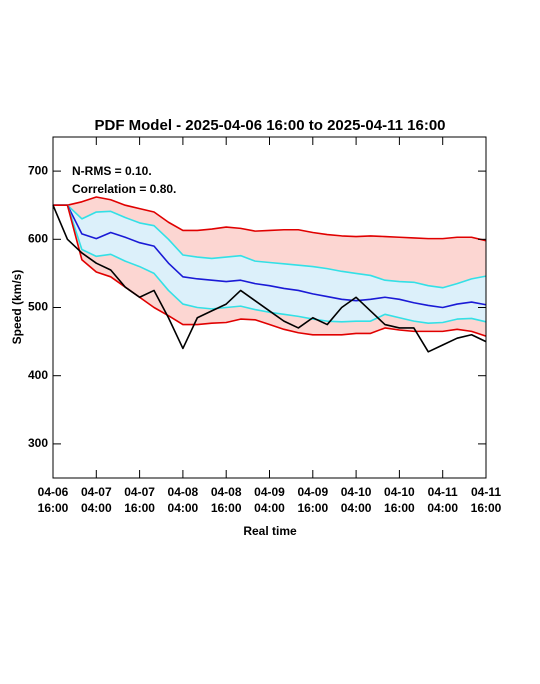 The image size is (540, 684). What do you see at coordinates (356, 500) in the screenshot?
I see `x-tick-label: 04-10 04:00` at bounding box center [356, 500].